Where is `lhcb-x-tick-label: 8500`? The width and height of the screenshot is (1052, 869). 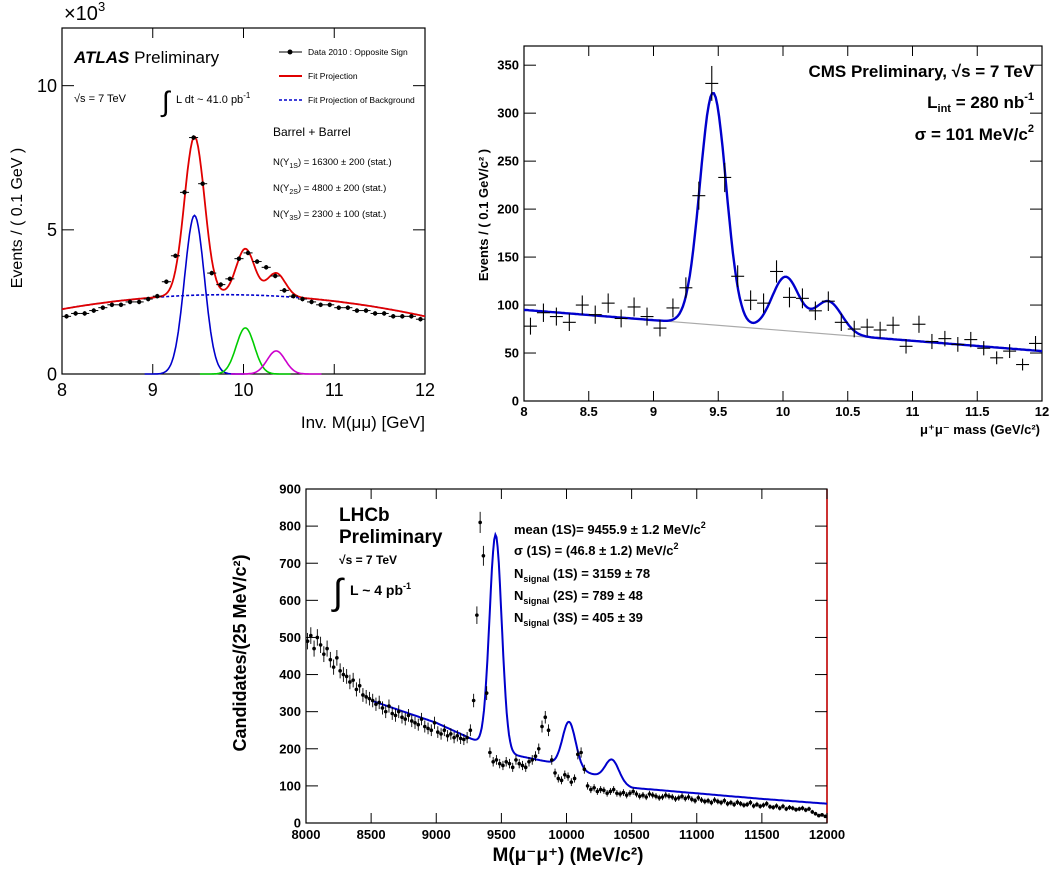 lhcb-x-tick-label: 8500 is located at coordinates (371, 834).